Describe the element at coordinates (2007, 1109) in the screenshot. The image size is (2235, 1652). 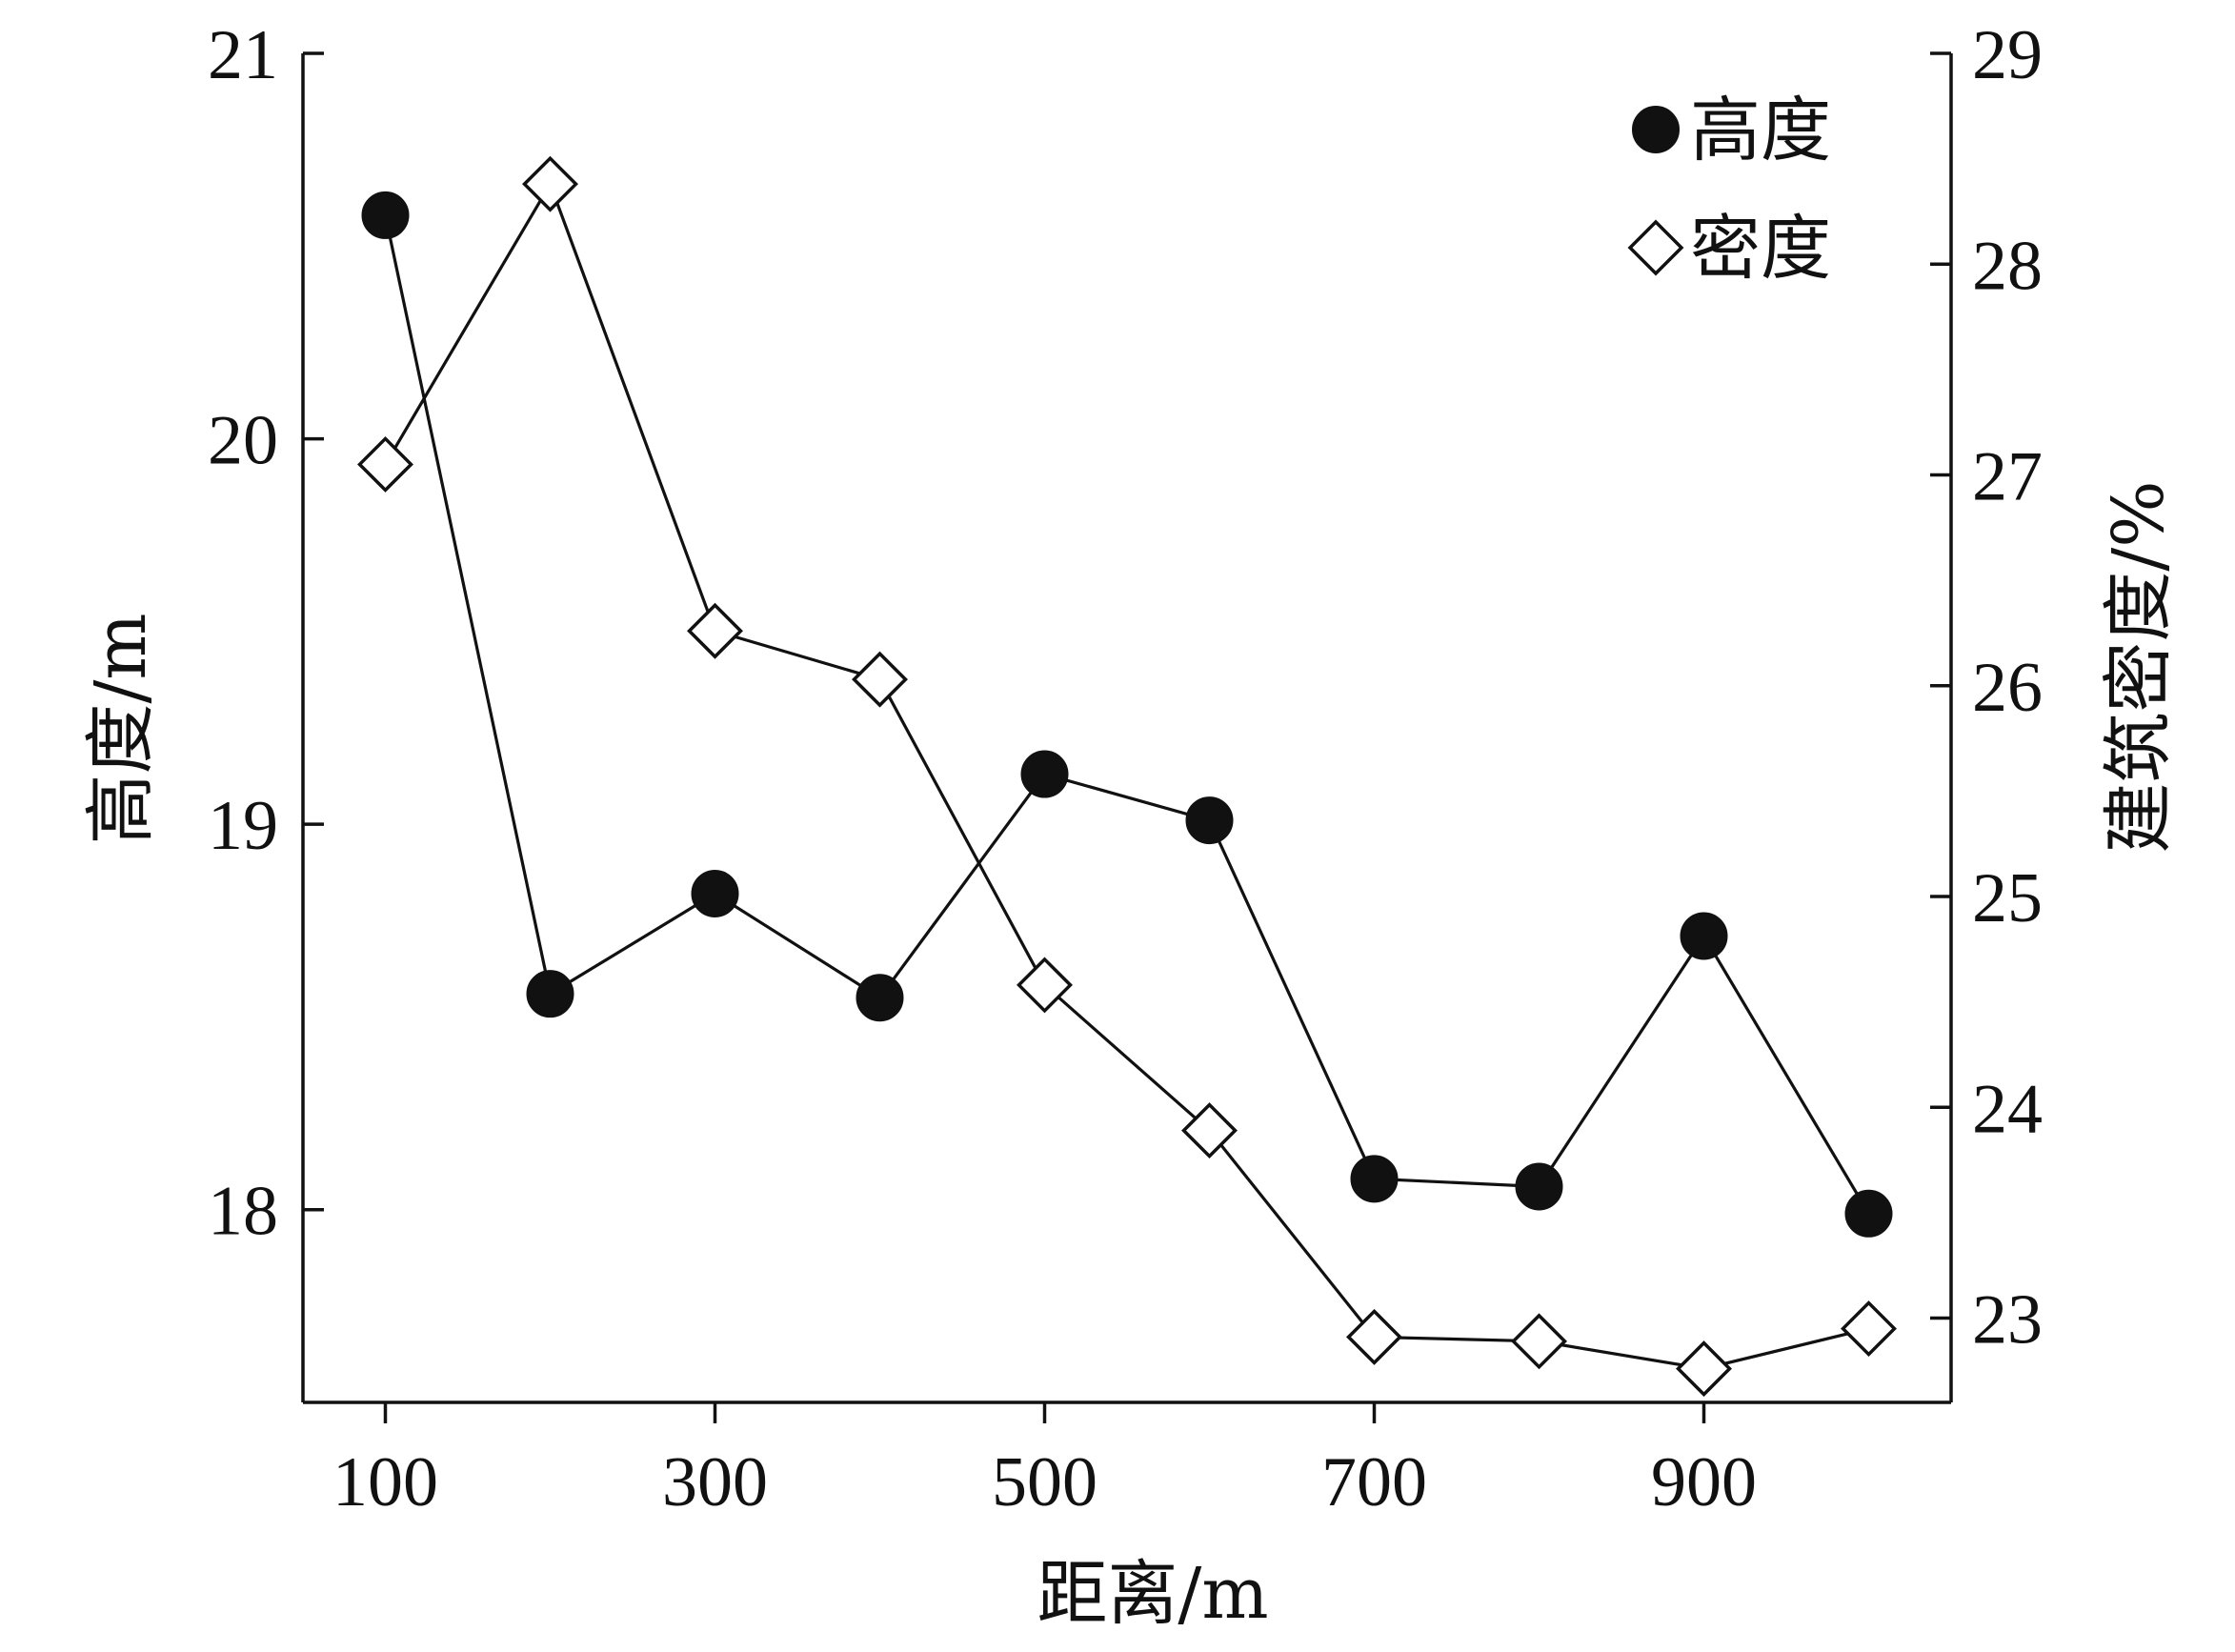
I see `right-y-tick-label: 24` at that location.